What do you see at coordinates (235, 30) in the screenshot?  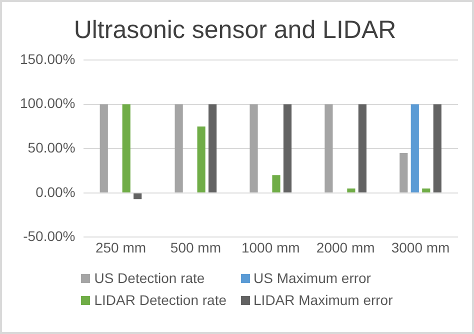 I see `chart-title: Ultrasonic sensor and LIDAR` at bounding box center [235, 30].